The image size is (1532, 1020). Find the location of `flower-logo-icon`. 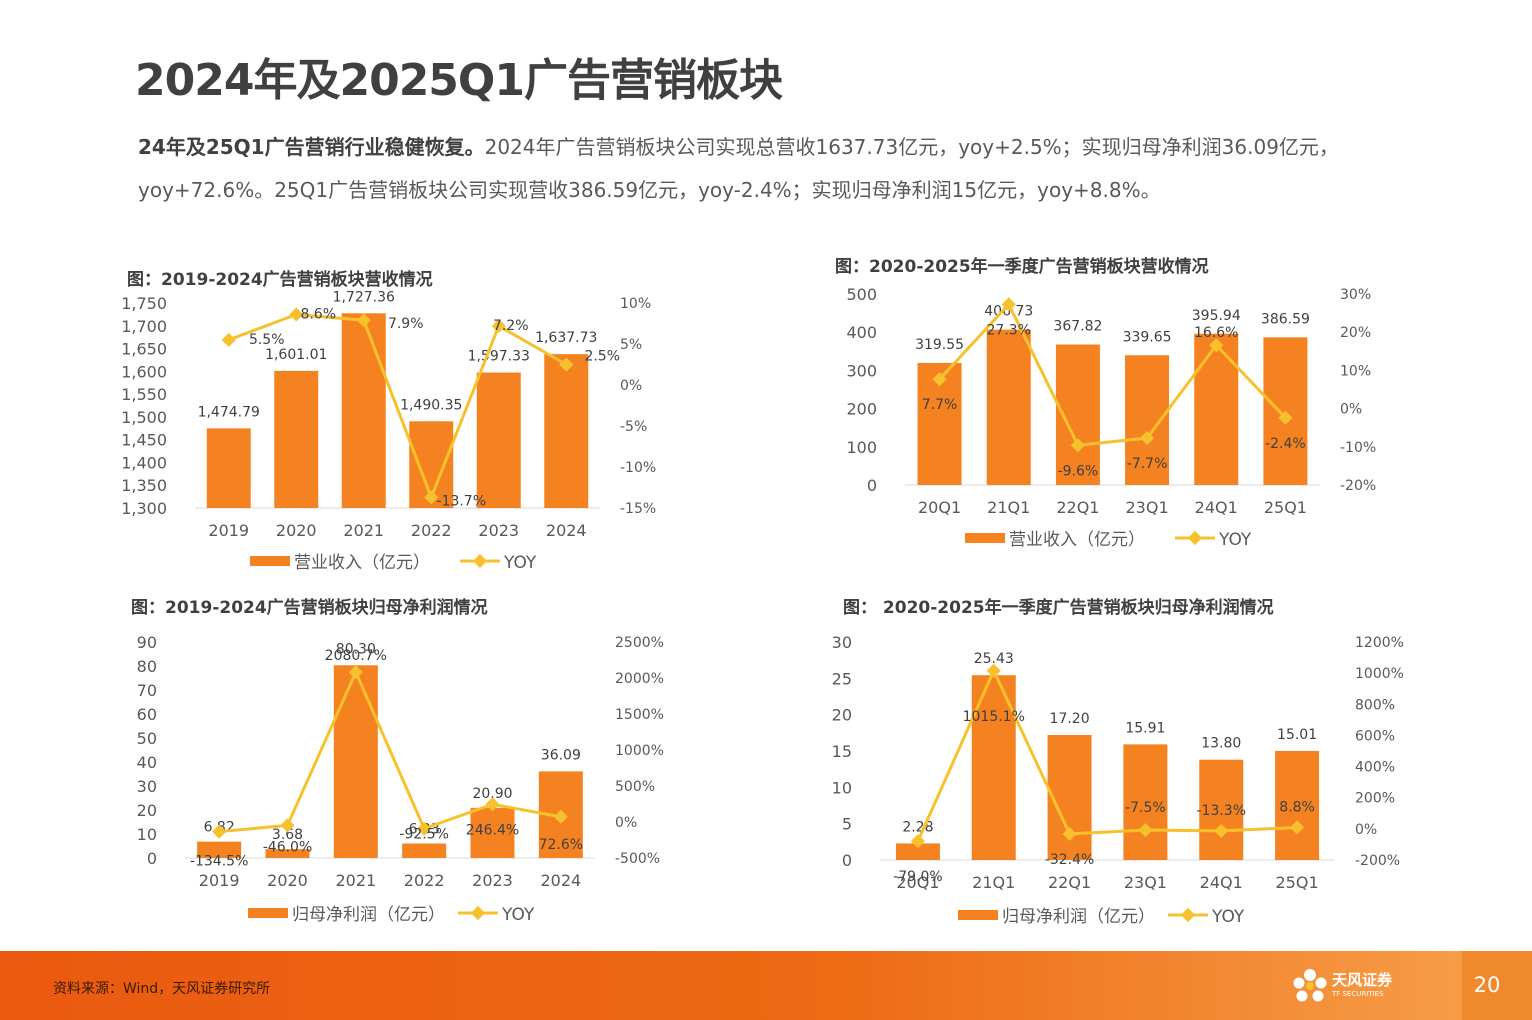

flower-logo-icon is located at coordinates (1310, 985).